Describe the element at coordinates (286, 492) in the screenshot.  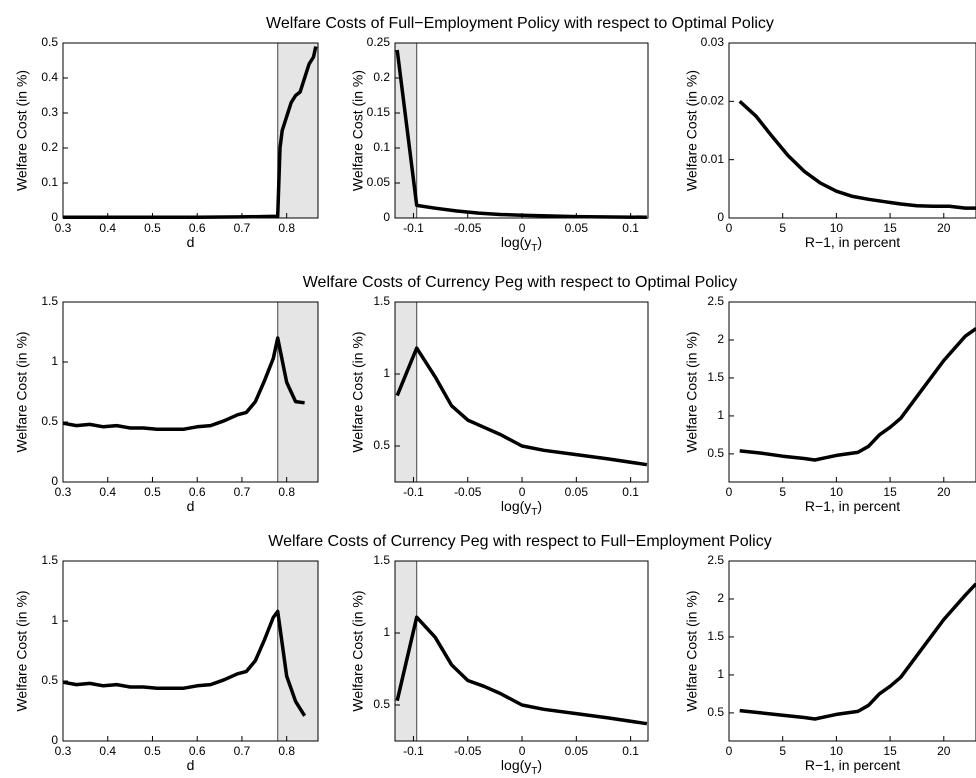
I see `x-tick-label: 0.8` at that location.